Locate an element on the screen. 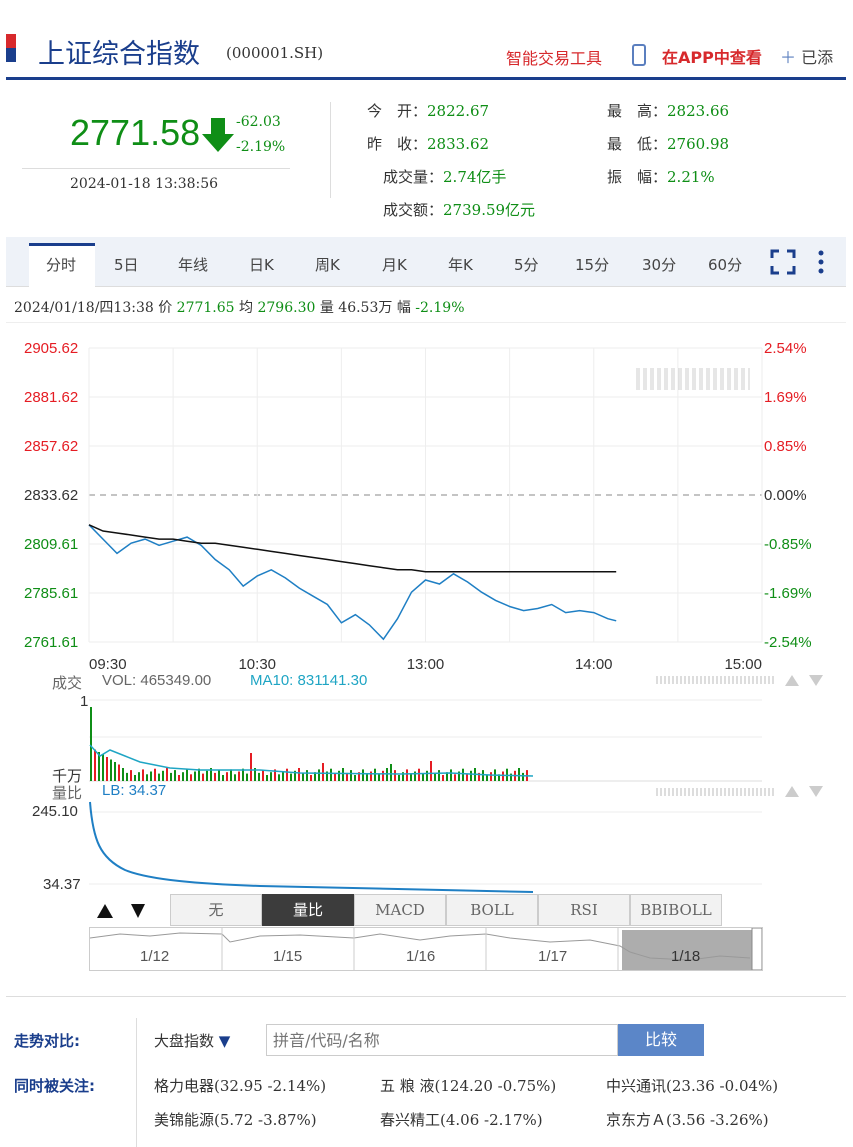 The height and width of the screenshot is (1147, 853). tab-weekly-k: 周K is located at coordinates (327, 265).